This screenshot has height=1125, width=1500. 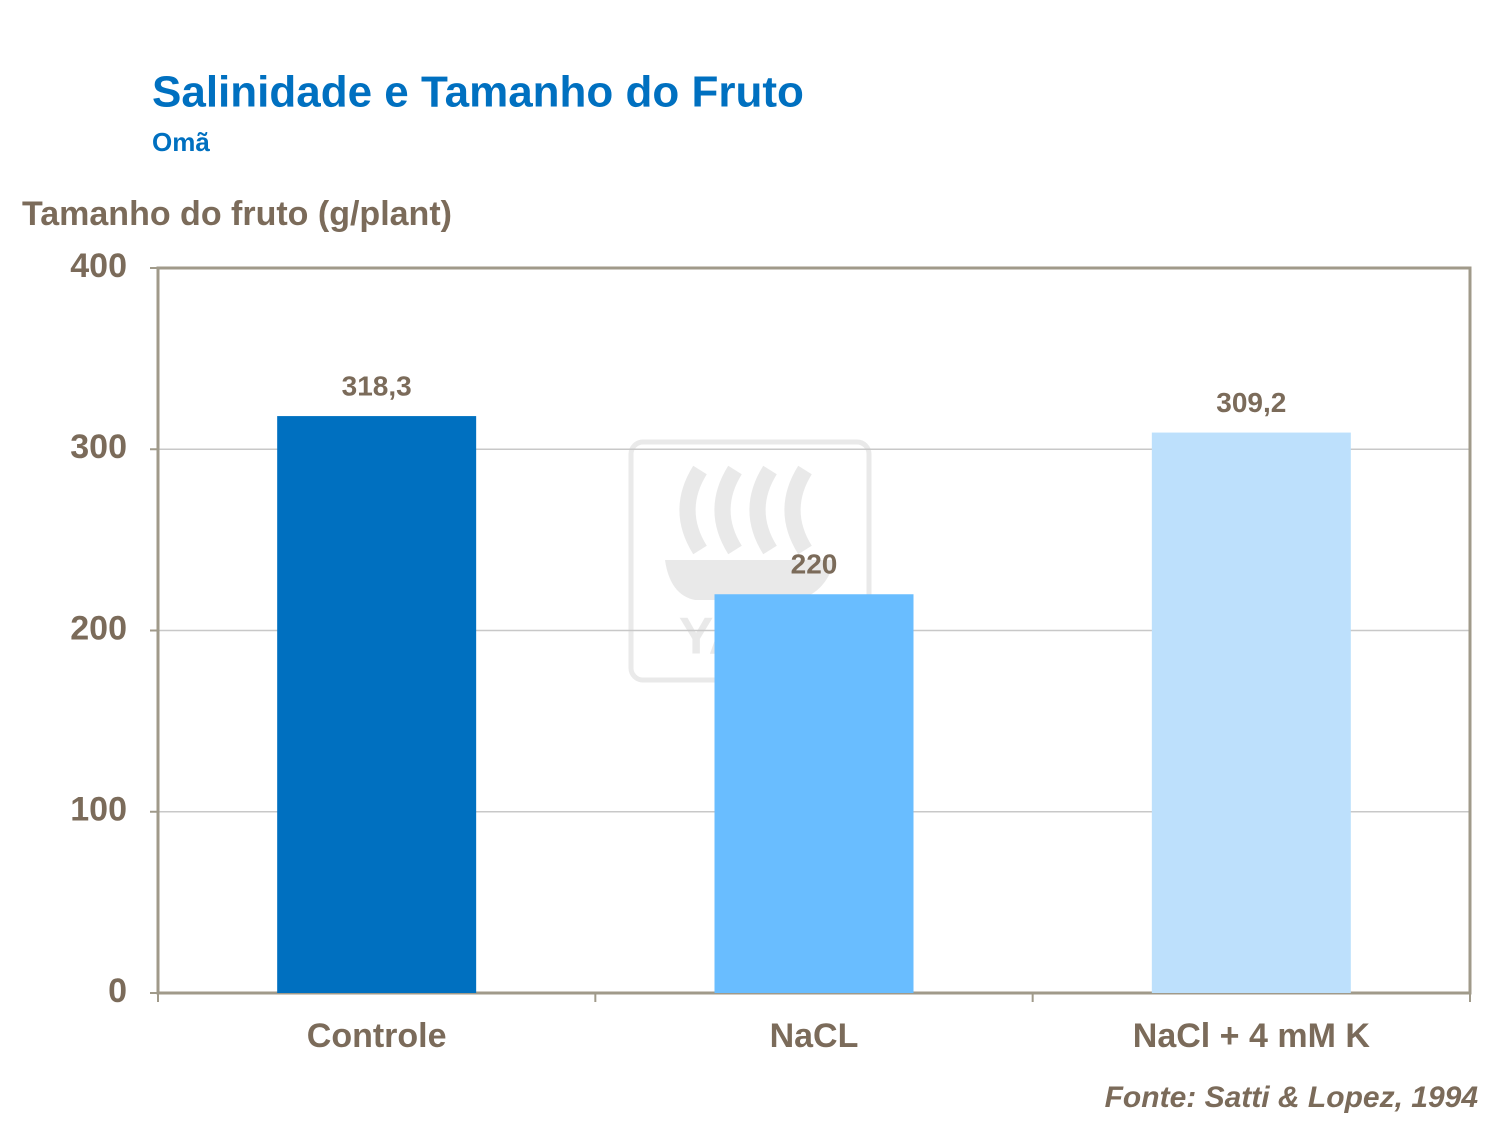 I want to click on y-tick-label: 100, so click(x=98, y=810).